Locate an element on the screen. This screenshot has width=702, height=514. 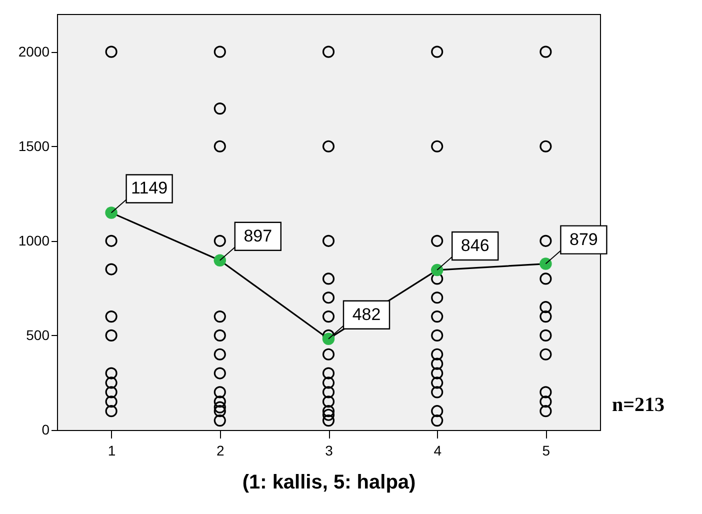
x-tick-label: 4 is located at coordinates (438, 450).